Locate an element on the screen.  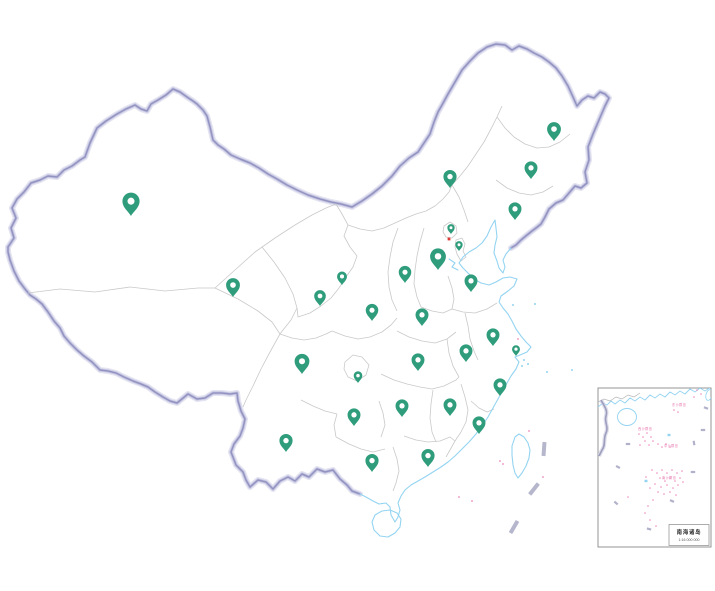
inset-scale-box: 南海诸岛 1:16 000 000 is located at coordinates (689, 535).